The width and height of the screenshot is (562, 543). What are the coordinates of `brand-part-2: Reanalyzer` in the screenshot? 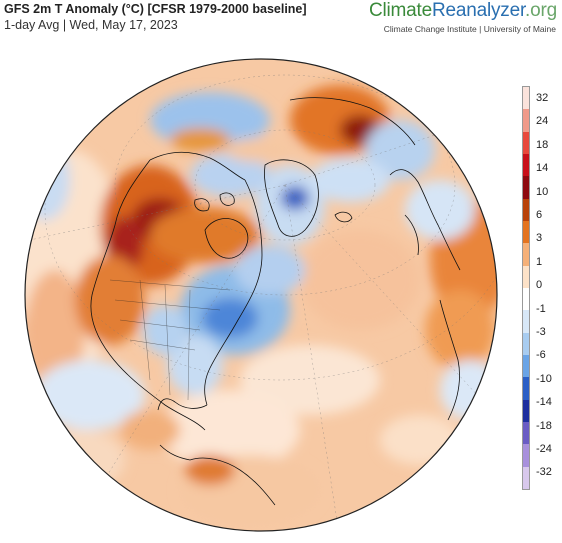 It's located at (478, 10).